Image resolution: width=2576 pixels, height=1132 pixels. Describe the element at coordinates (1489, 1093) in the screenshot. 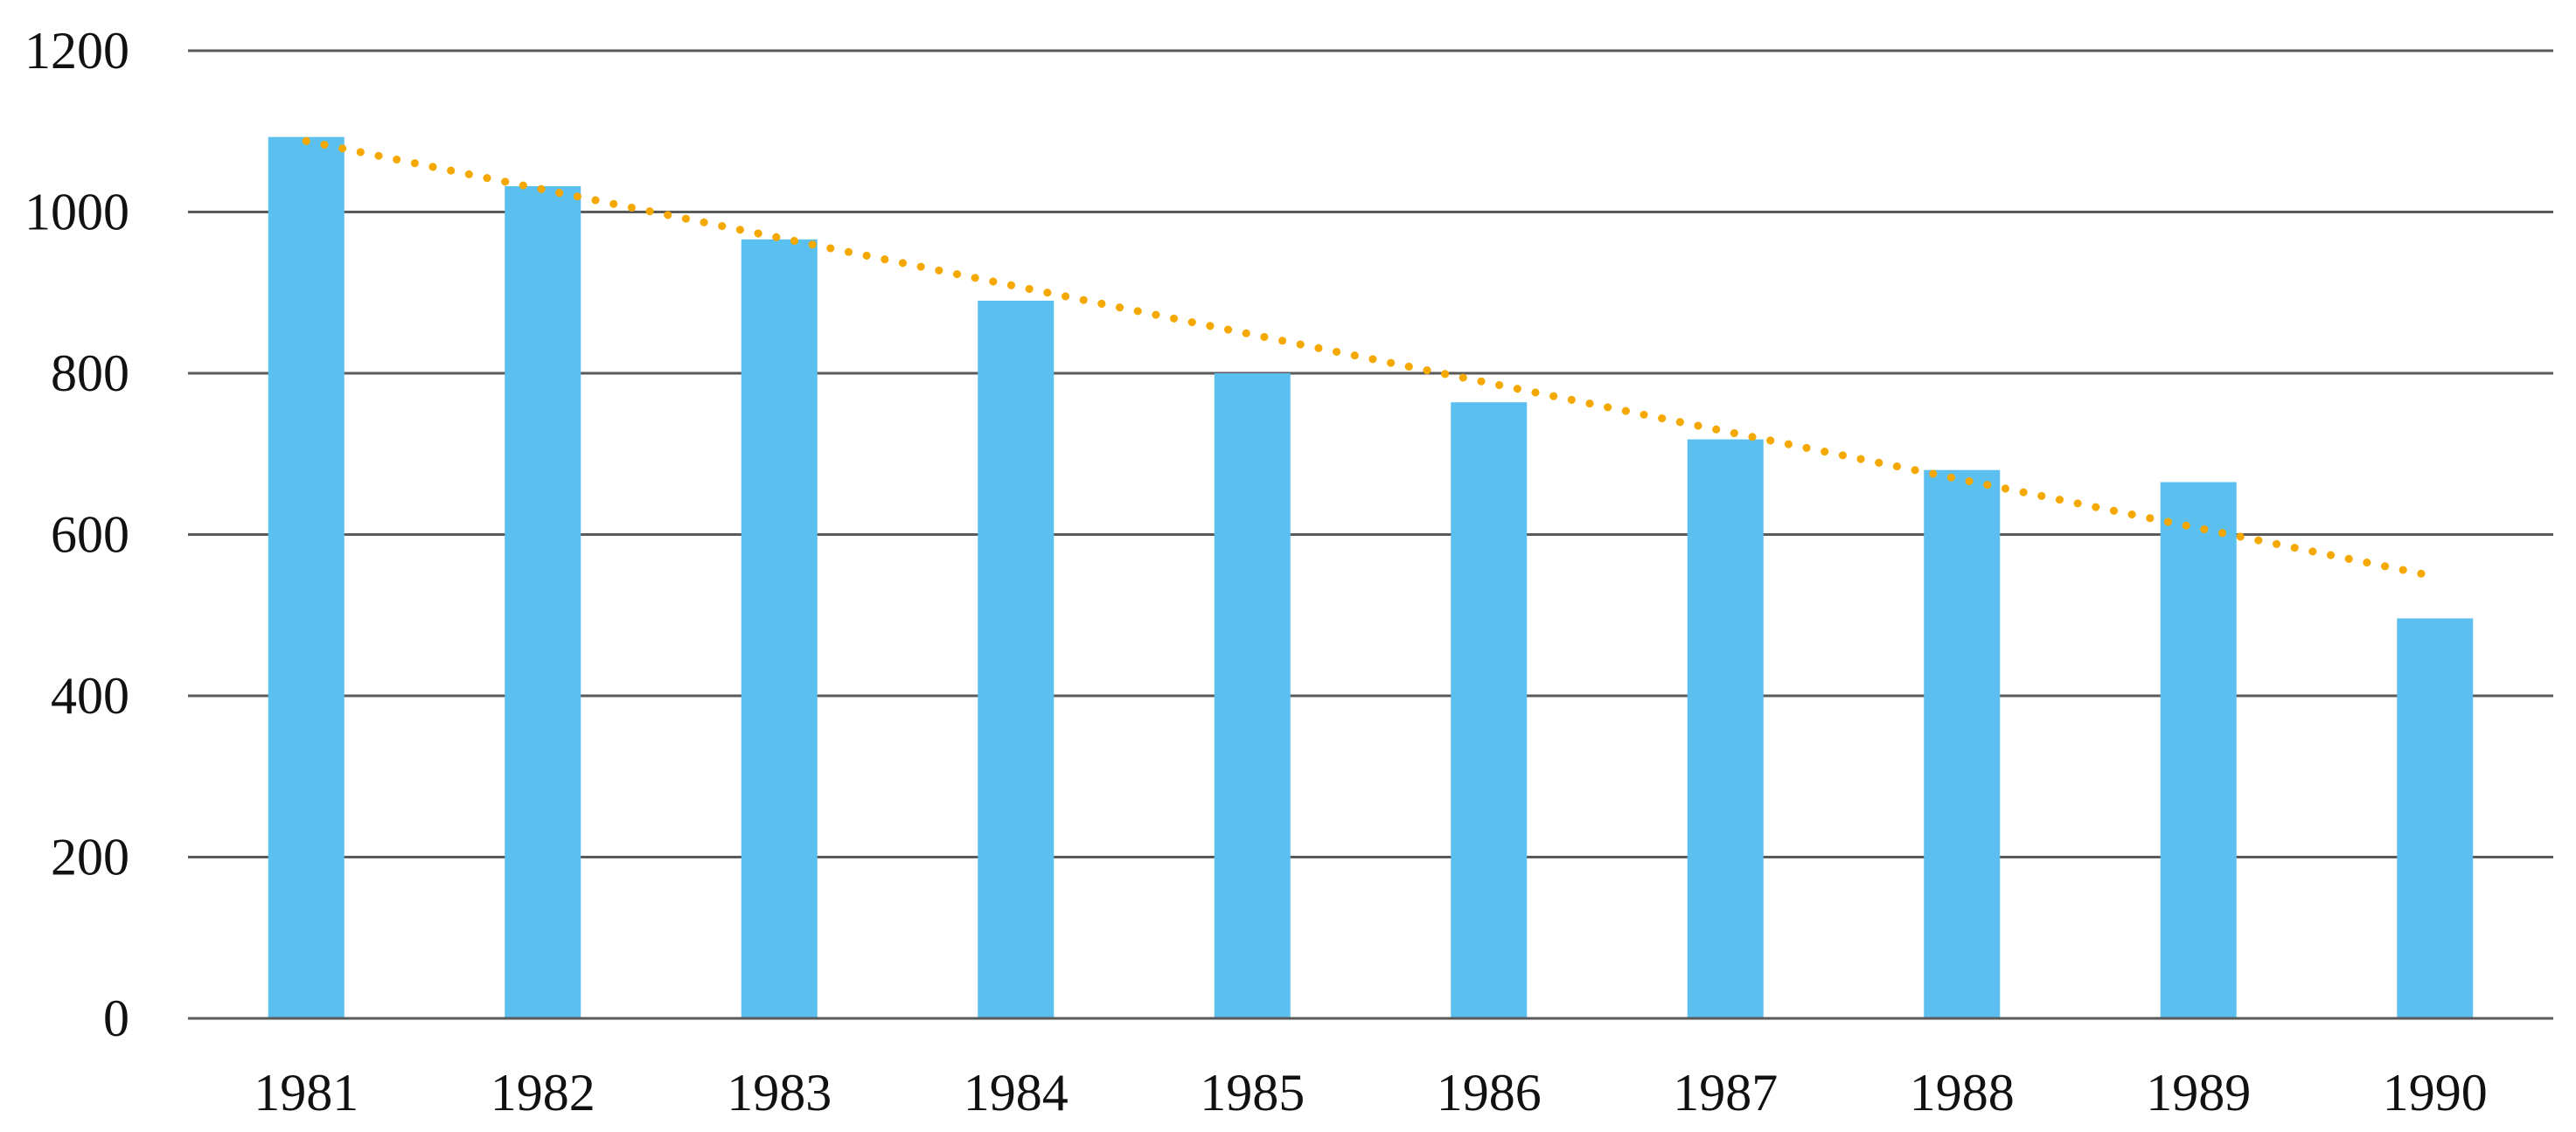

I see `x-tick-label: 1986` at that location.